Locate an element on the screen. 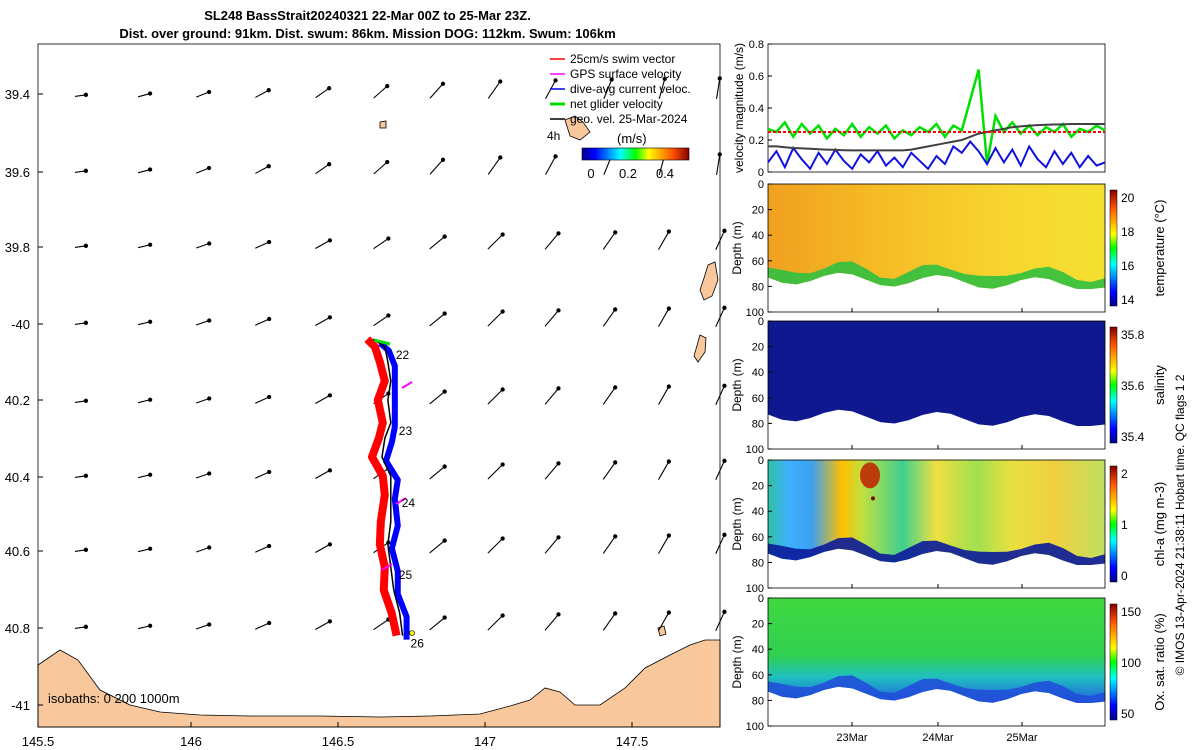 The image size is (1200, 750). velocity-series-line is located at coordinates (936, 117).